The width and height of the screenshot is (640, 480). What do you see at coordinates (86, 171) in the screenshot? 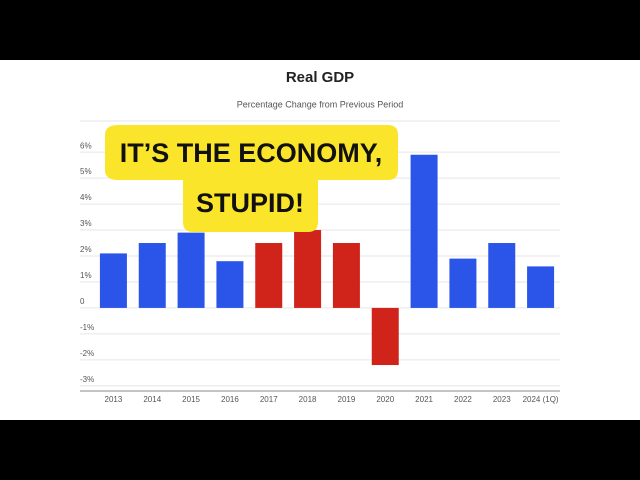
I see `y-tick-label: 5%` at bounding box center [86, 171].